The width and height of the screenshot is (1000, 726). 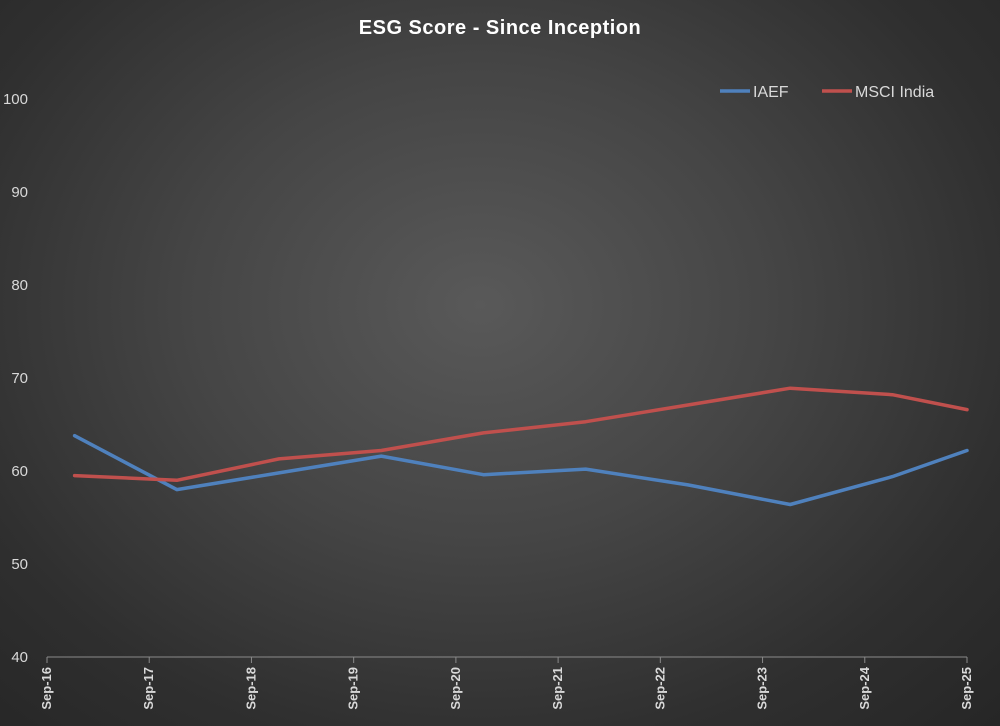 I want to click on y-tick-label: 100, so click(x=15, y=99).